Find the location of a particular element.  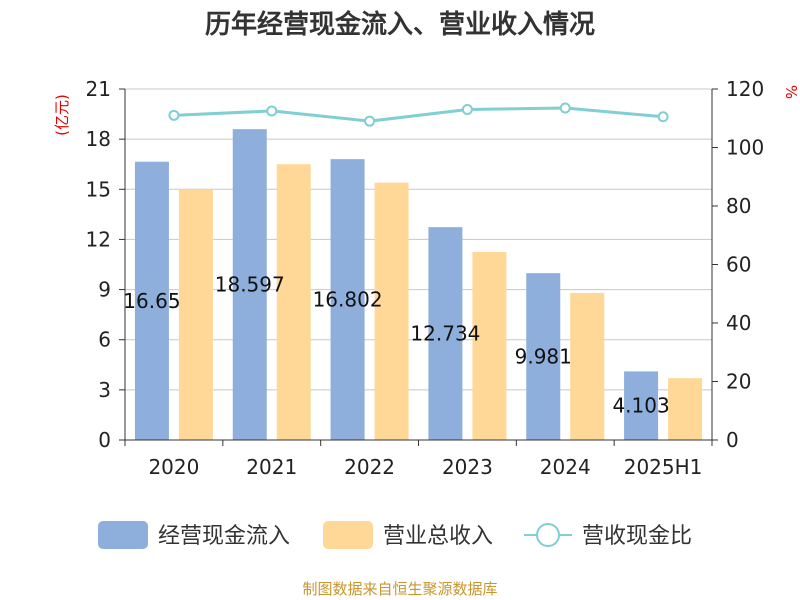

bar-value-label: 12.734 is located at coordinates (445, 334).